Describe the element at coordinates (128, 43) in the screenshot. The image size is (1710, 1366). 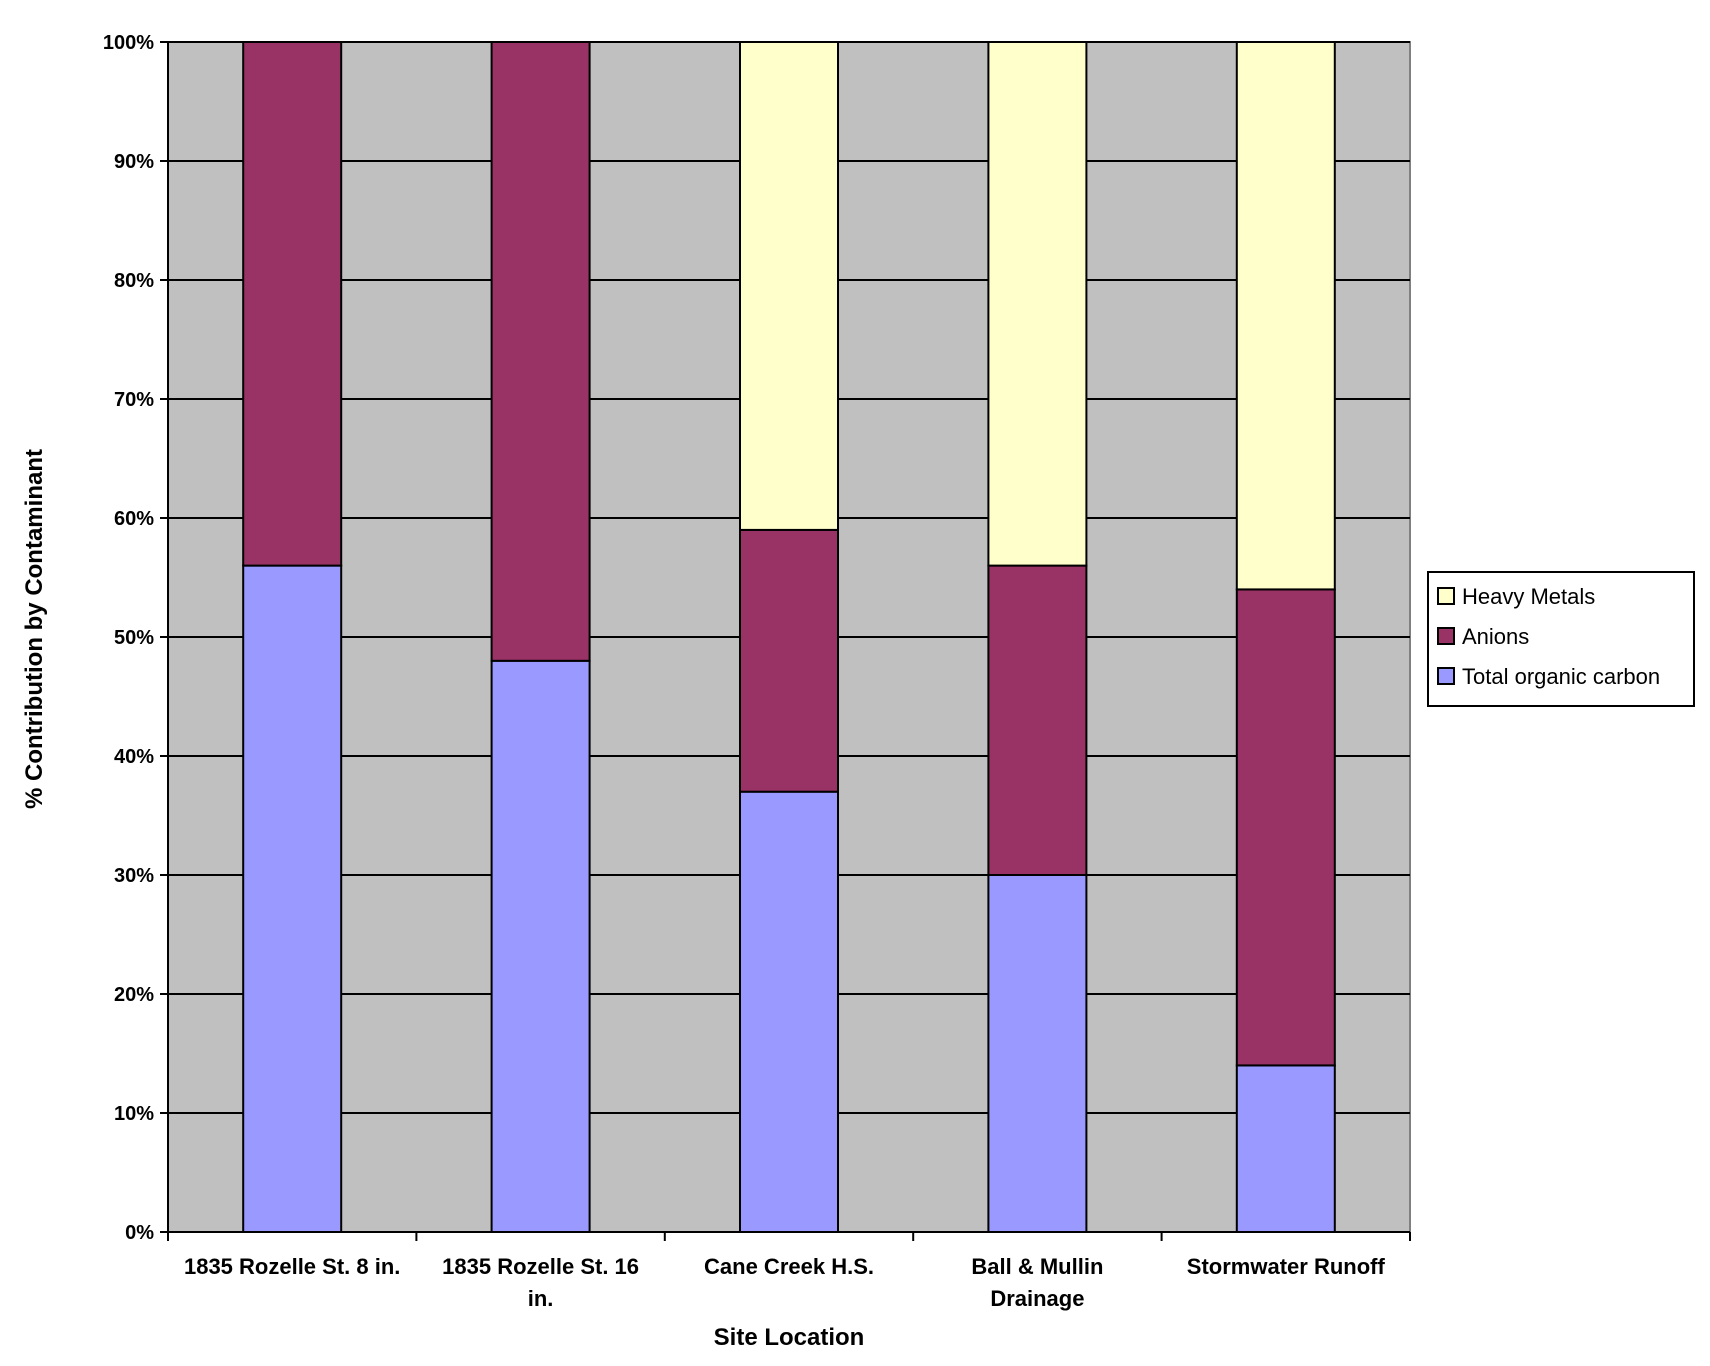
I see `y-tick-label: 100%` at that location.